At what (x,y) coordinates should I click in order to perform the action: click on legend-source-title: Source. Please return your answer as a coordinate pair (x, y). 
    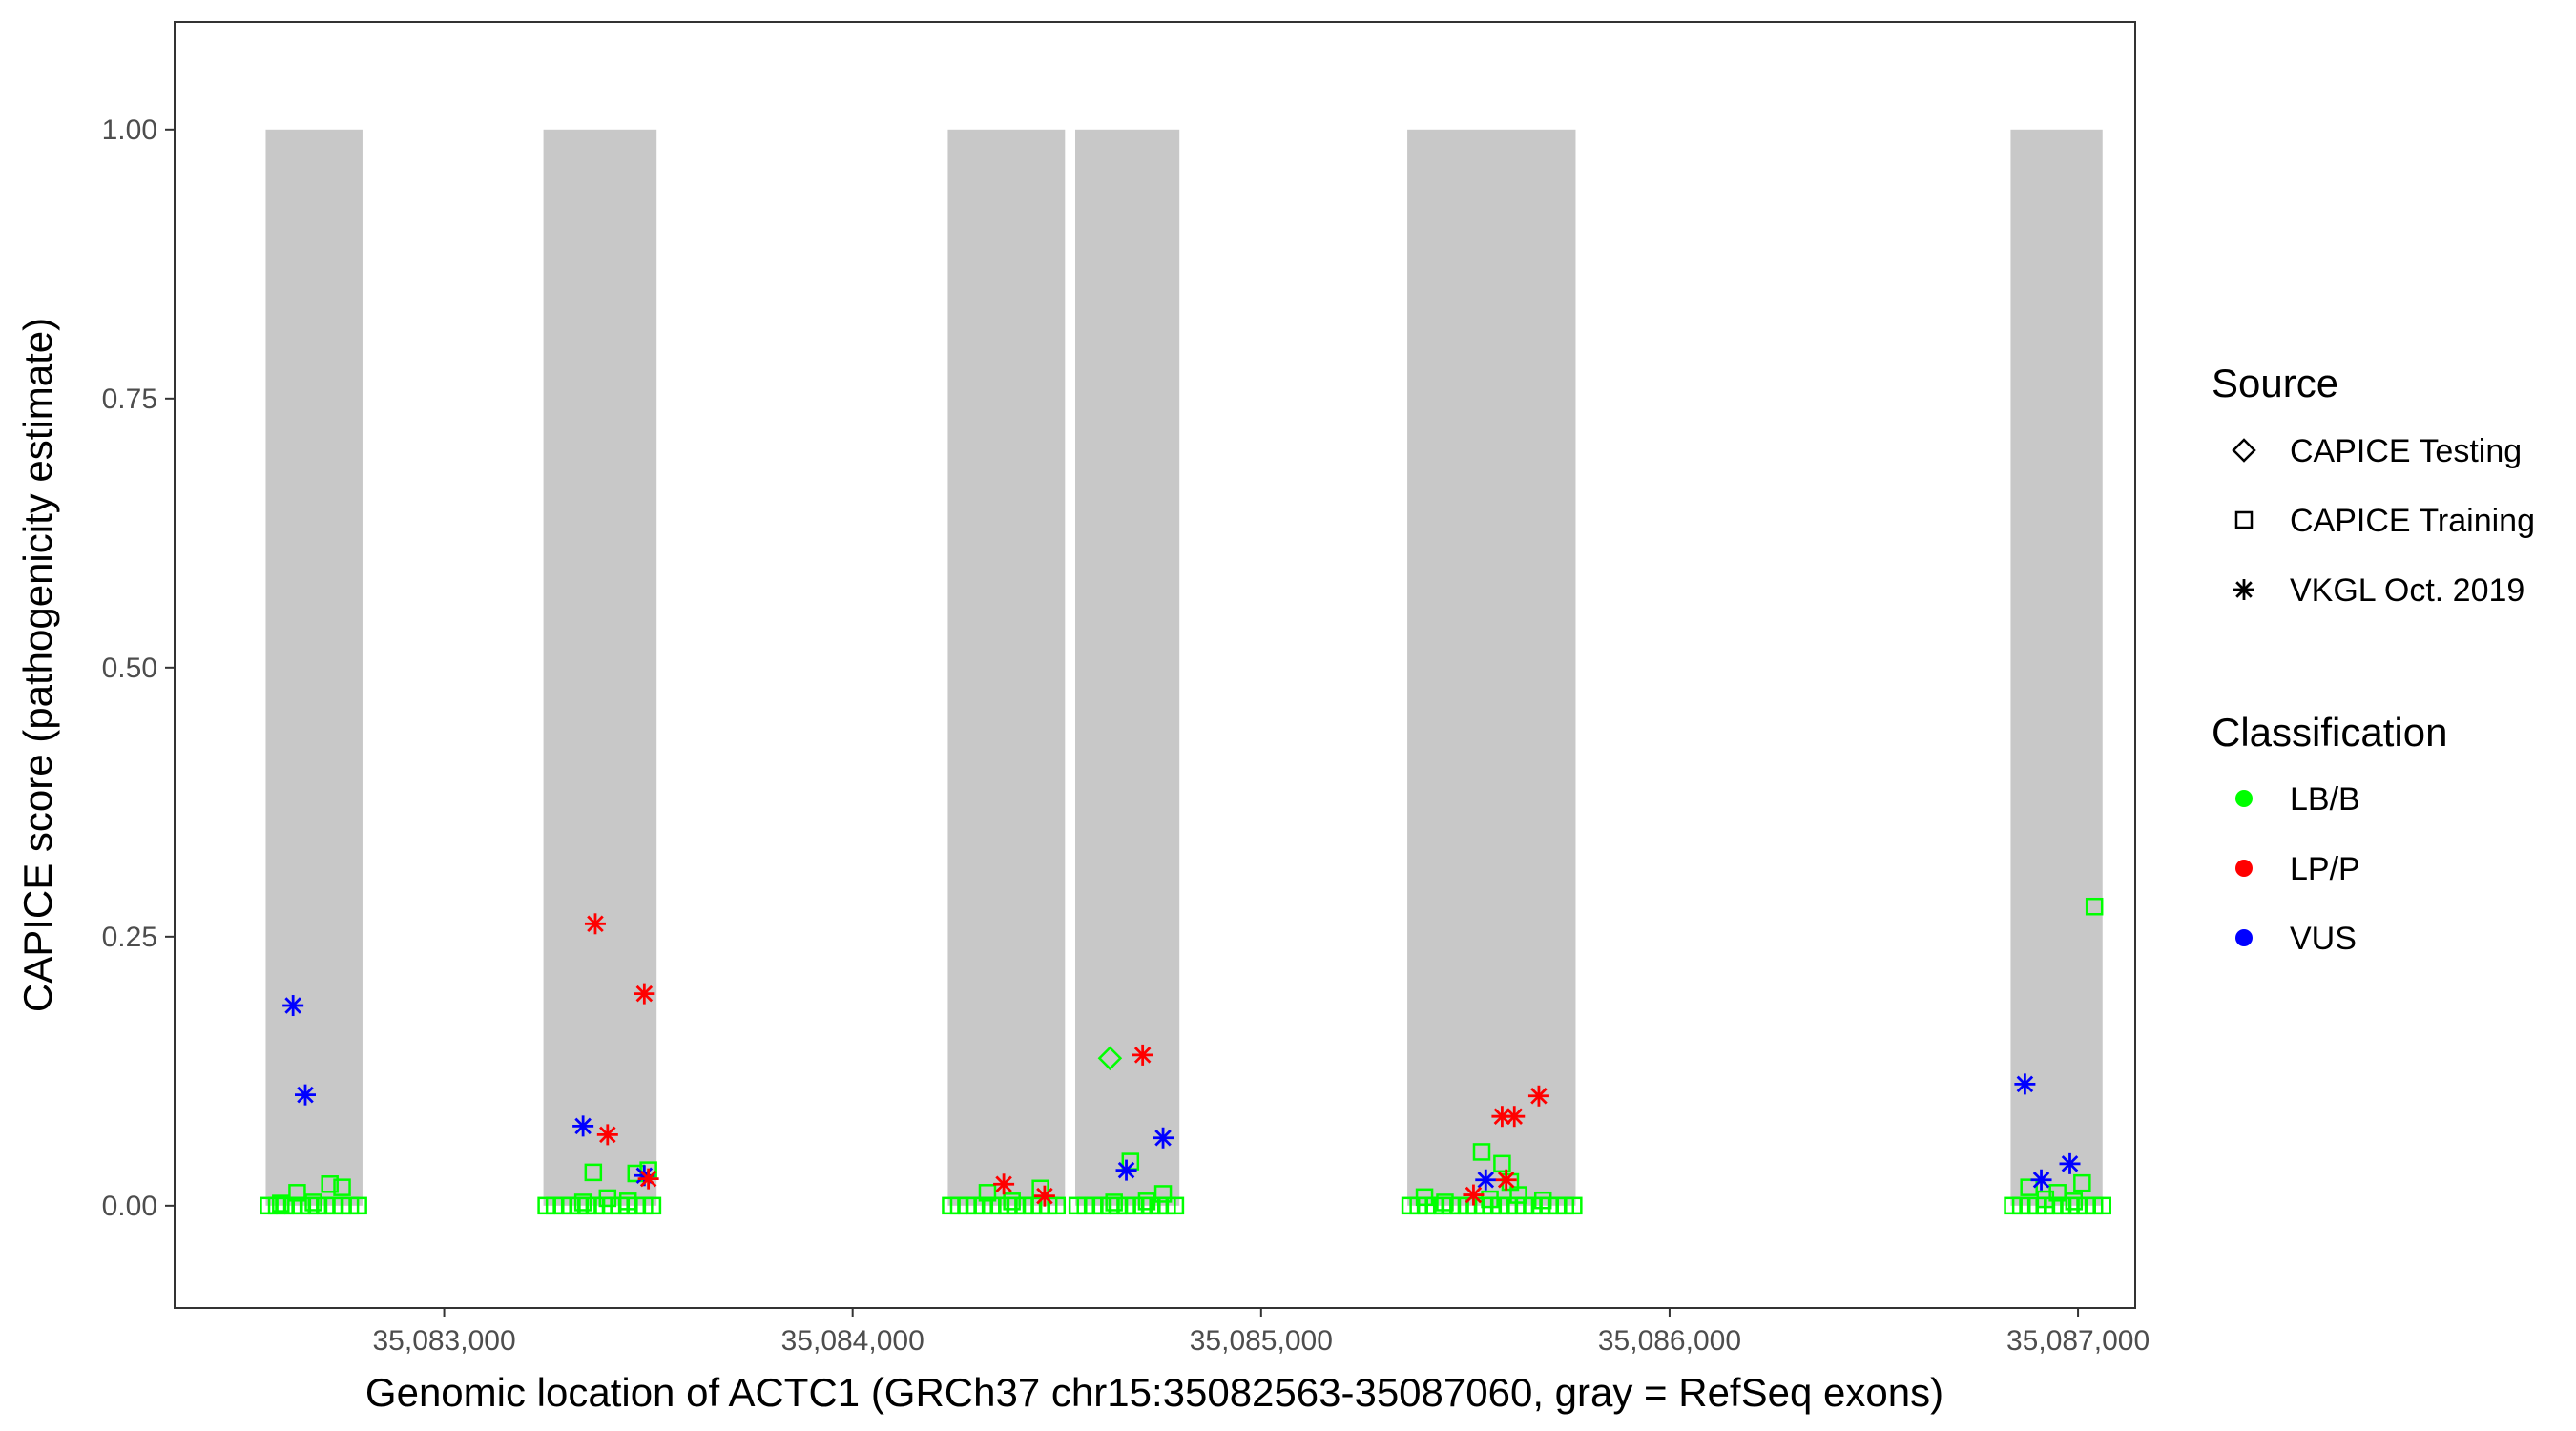
    Looking at the image, I should click on (2275, 383).